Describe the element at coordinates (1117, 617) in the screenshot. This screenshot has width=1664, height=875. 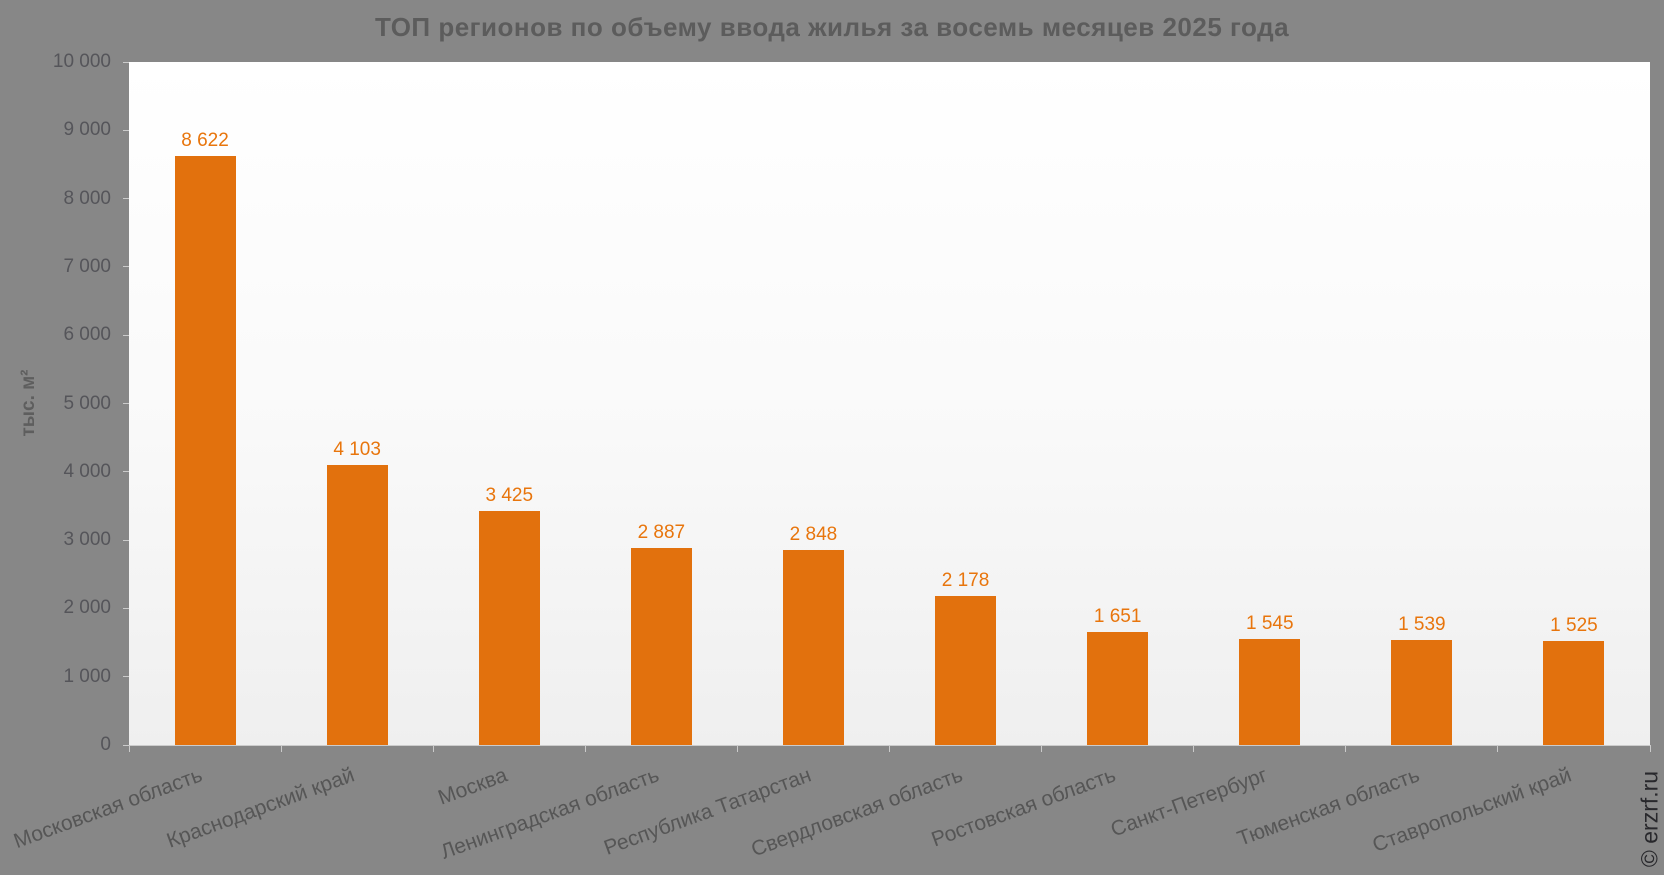
I see `value-label: 1 651` at that location.